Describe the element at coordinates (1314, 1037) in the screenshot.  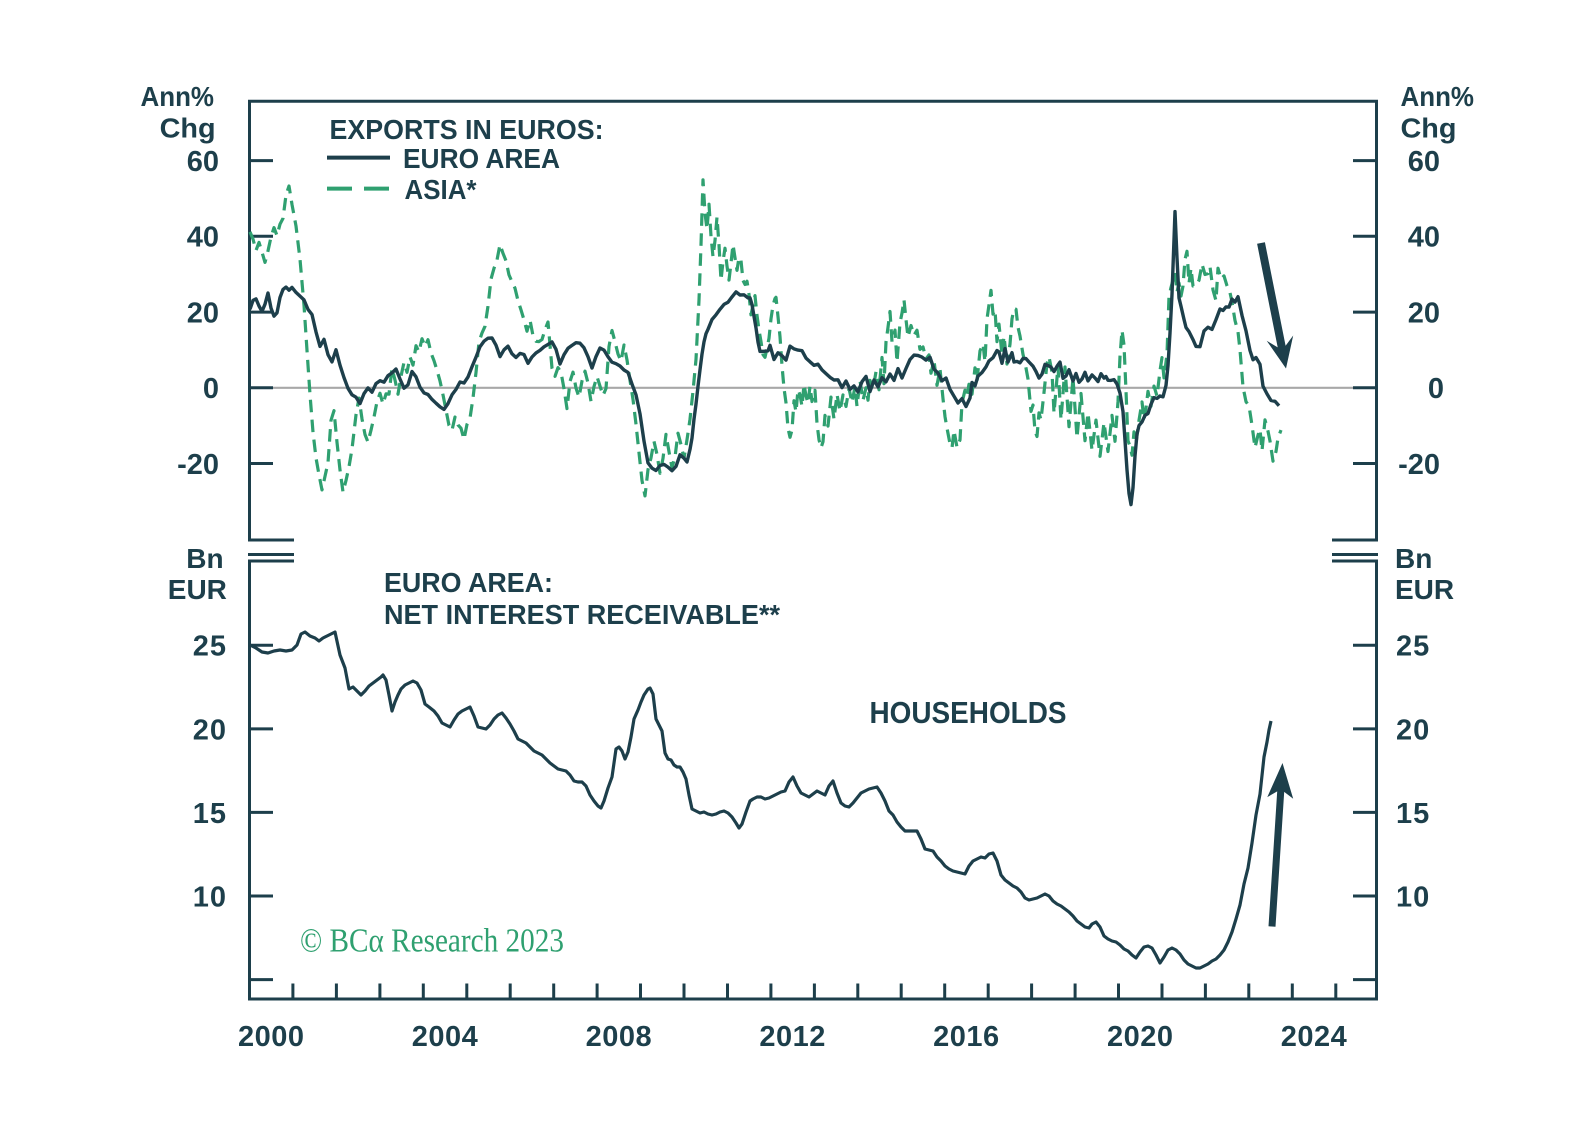
I see `svg-text: 2024` at that location.